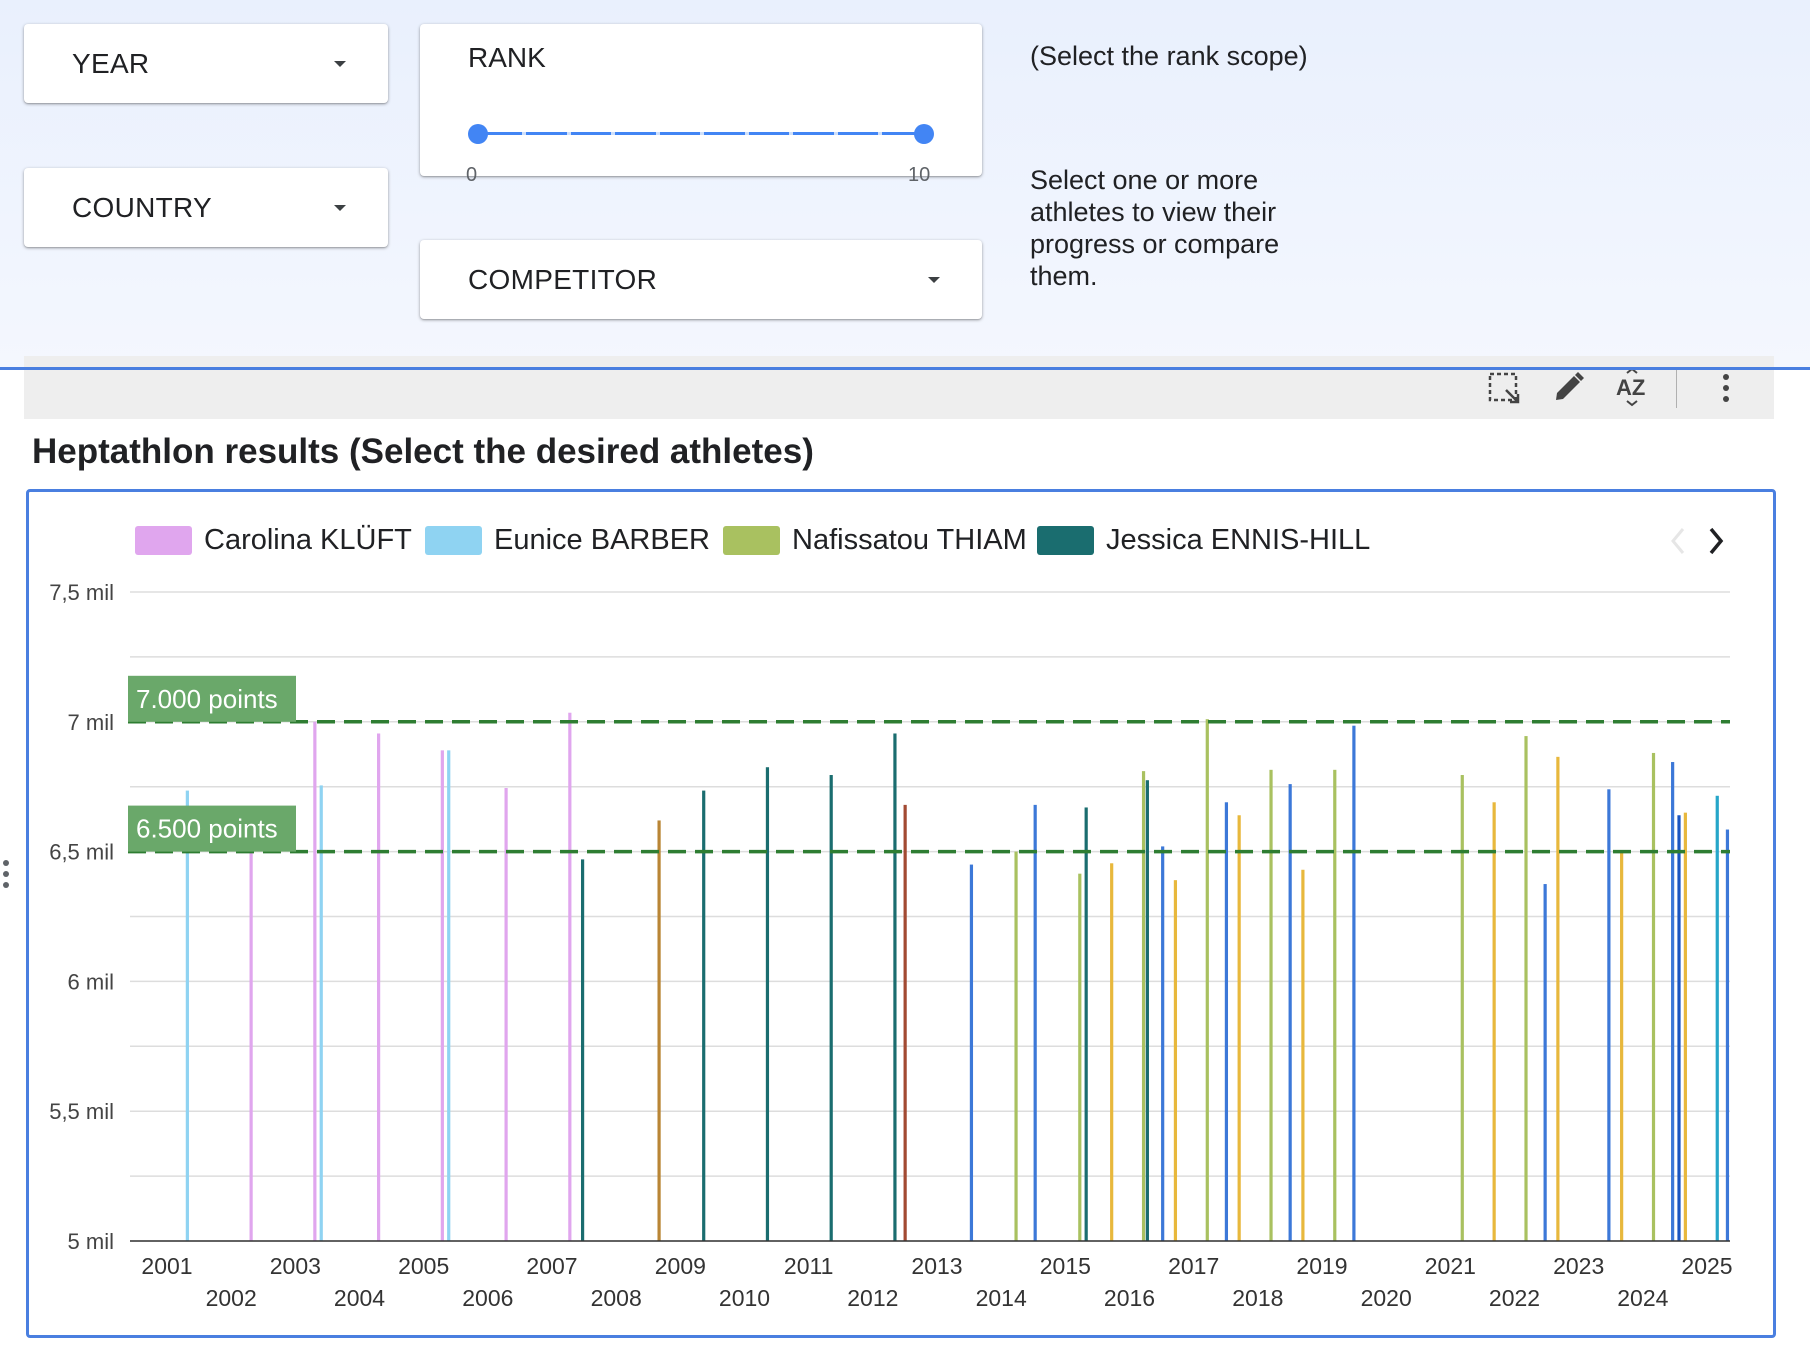 The image size is (1810, 1366). I want to click on pencil-icon, so click(1568, 388).